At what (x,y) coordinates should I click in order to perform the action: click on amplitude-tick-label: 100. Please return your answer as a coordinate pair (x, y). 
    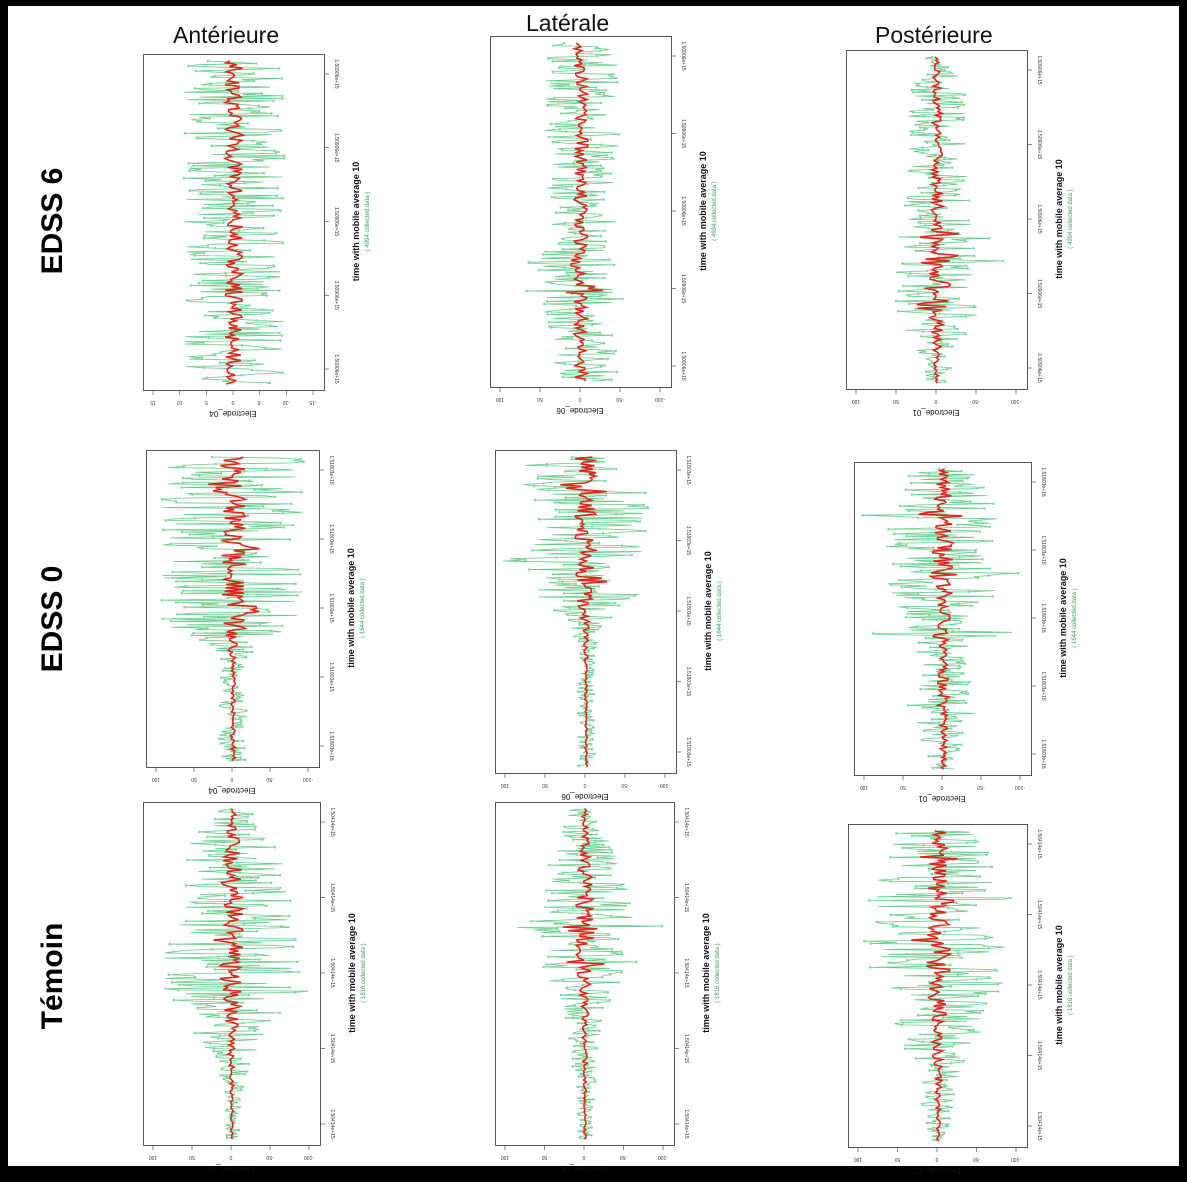
    Looking at the image, I should click on (156, 779).